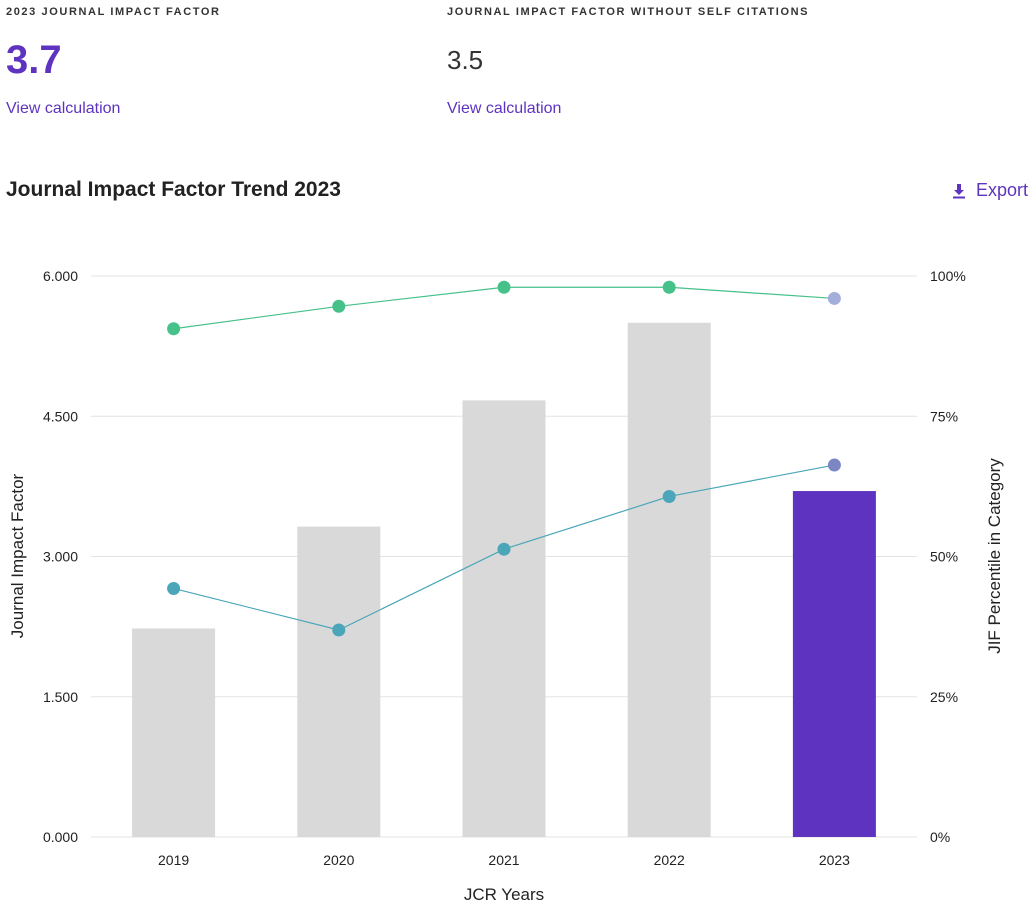 This screenshot has width=1030, height=924. I want to click on export-button: Export, so click(990, 190).